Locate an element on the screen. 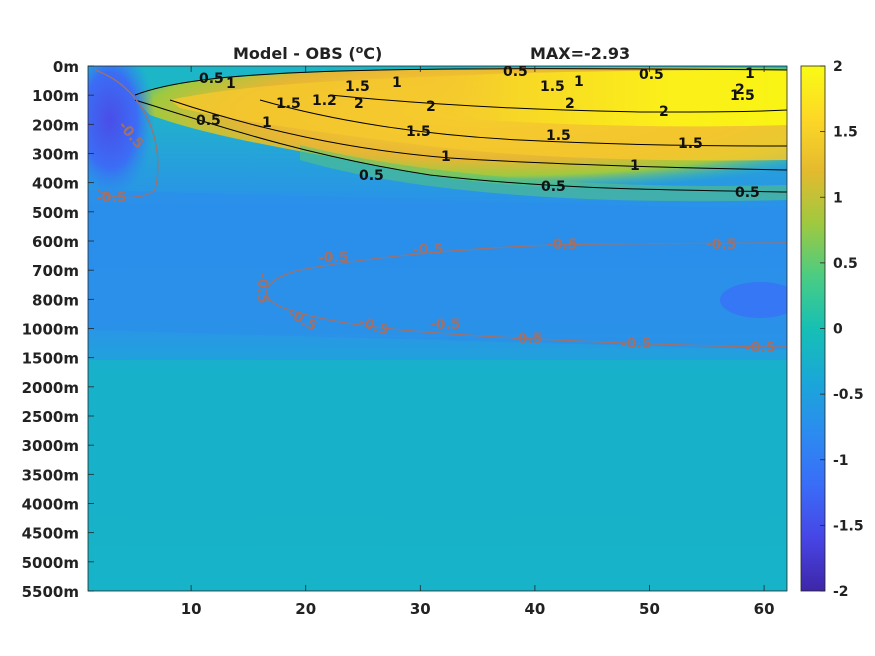 Image resolution: width=875 pixels, height=656 pixels. y-tick-label: 3500m is located at coordinates (50, 475).